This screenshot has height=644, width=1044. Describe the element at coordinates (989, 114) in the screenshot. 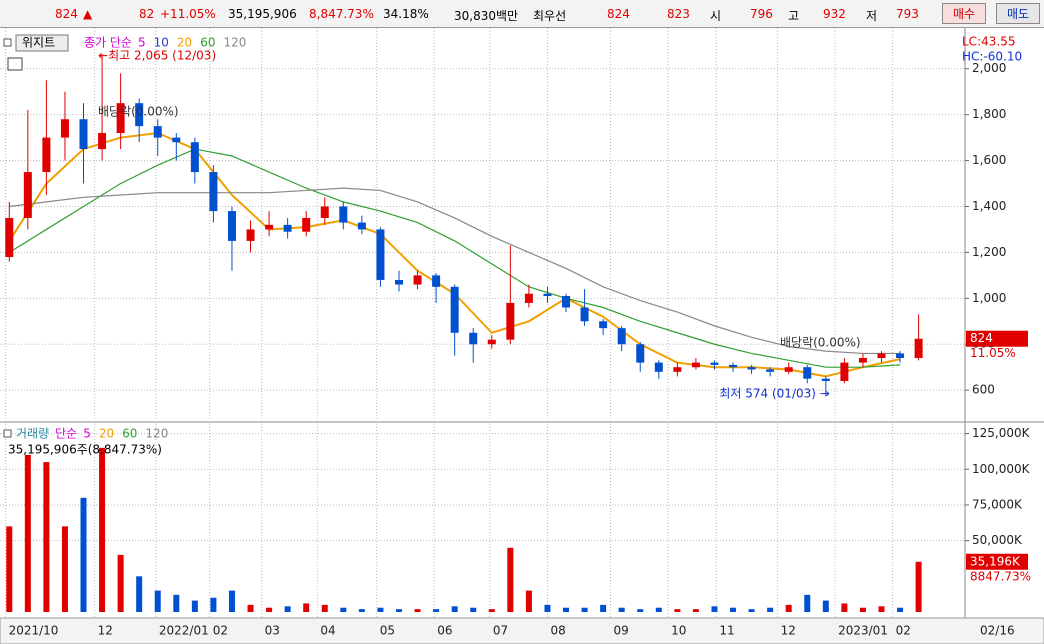

I see `y-tick-label: 1,800` at that location.